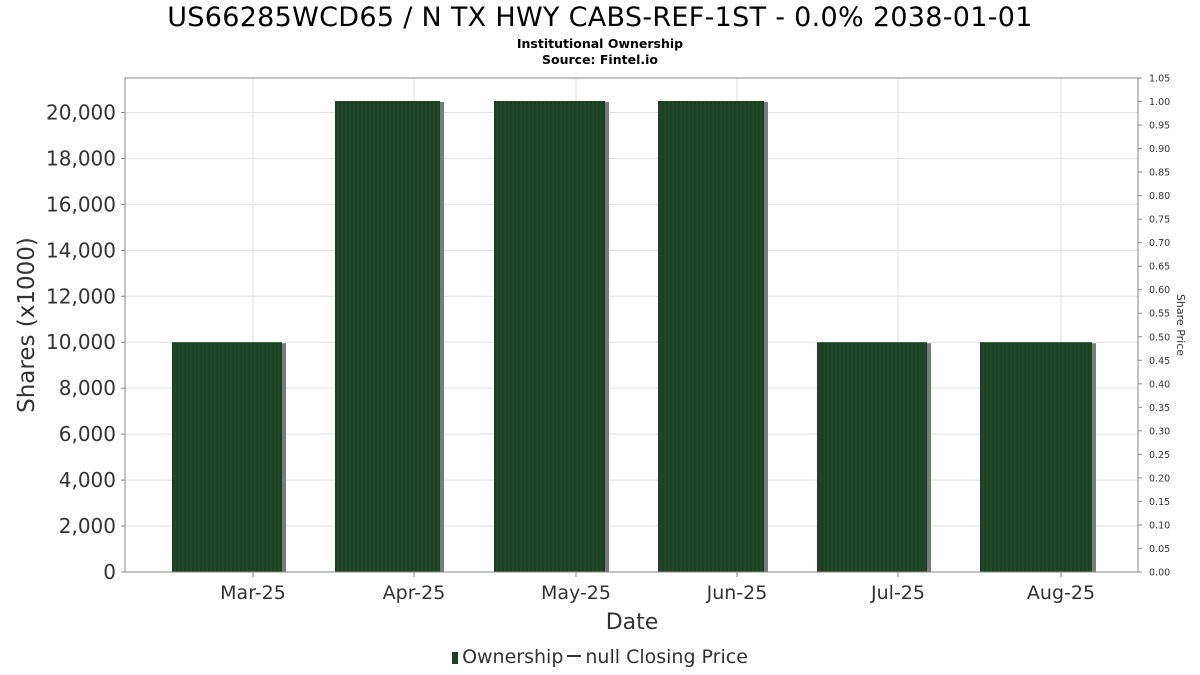 This screenshot has height=675, width=1200. I want to click on y-tick-label: 10,000, so click(81, 342).